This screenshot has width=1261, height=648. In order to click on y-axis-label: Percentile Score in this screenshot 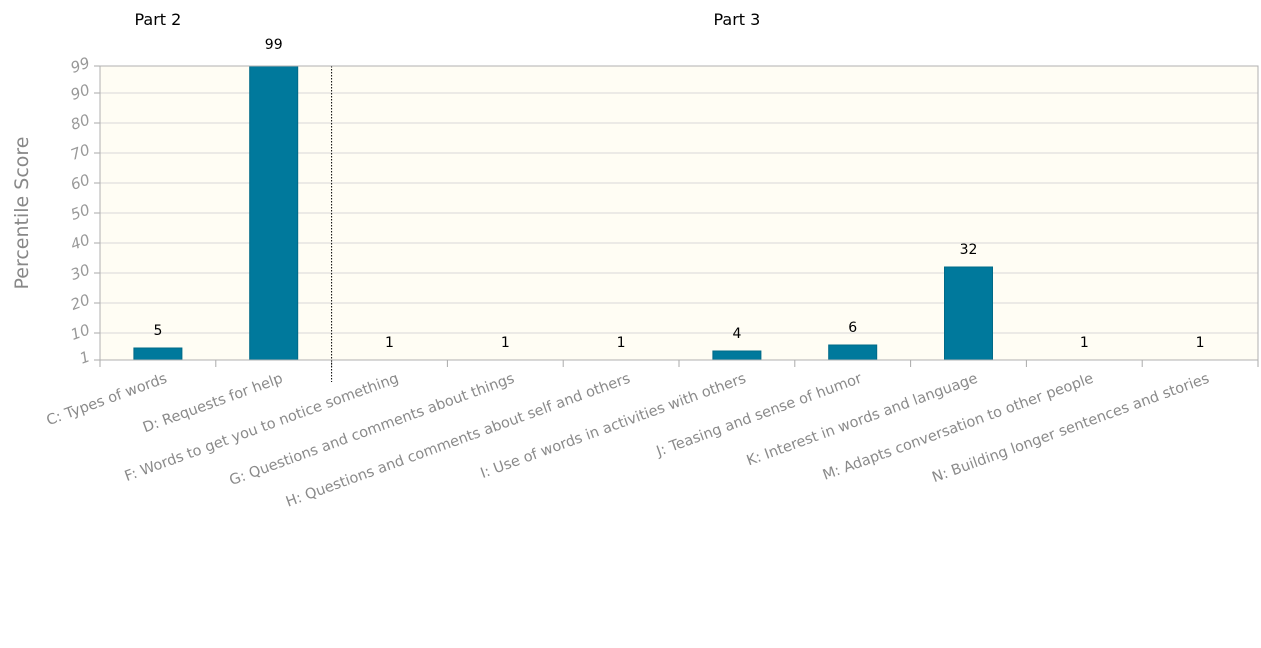, I will do `click(22, 213)`.